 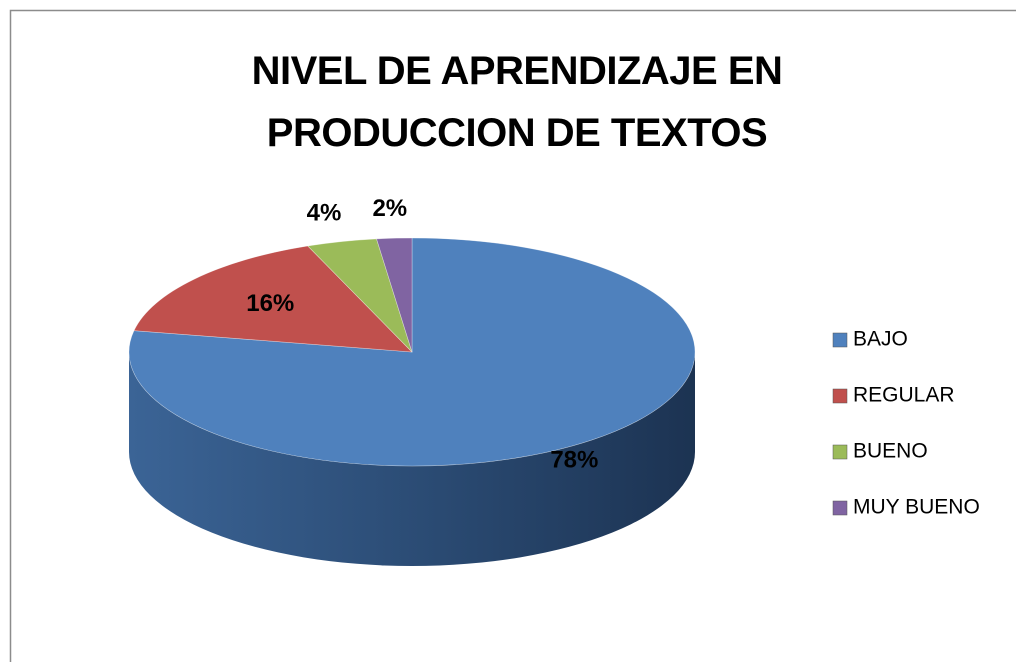 I want to click on legend-label: MUY BUENO, so click(x=916, y=507).